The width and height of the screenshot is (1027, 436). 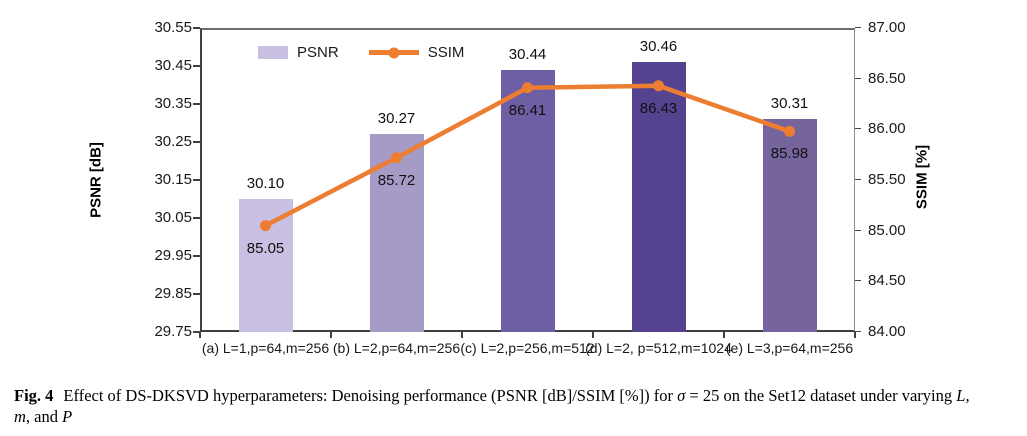 What do you see at coordinates (887, 78) in the screenshot?
I see `y-right-tick-label: 86.50` at bounding box center [887, 78].